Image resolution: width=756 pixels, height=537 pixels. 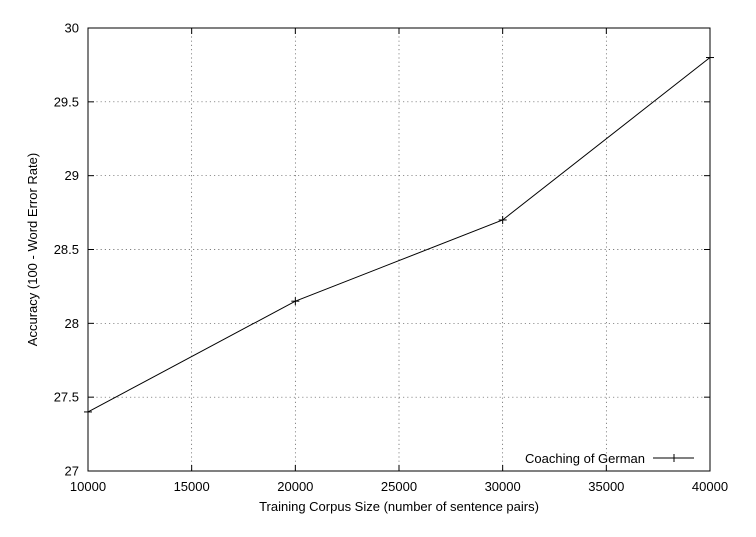 I want to click on y-tick-label: 28.5, so click(x=66, y=249).